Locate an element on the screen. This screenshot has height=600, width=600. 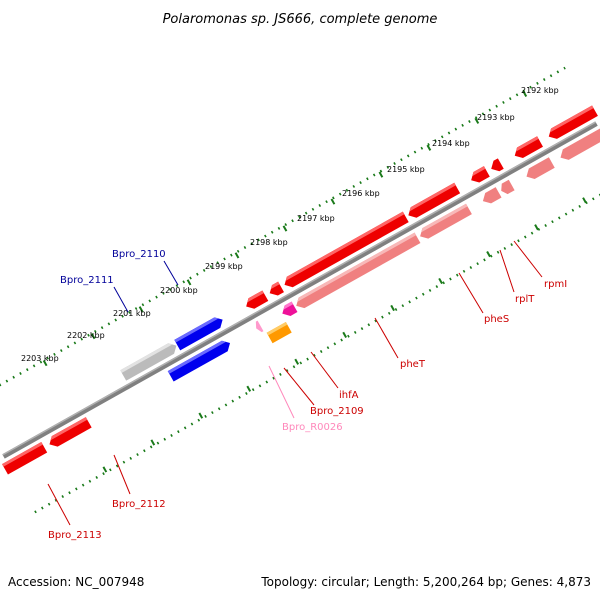
gene-phet-upper is located at coordinates (345, 250).